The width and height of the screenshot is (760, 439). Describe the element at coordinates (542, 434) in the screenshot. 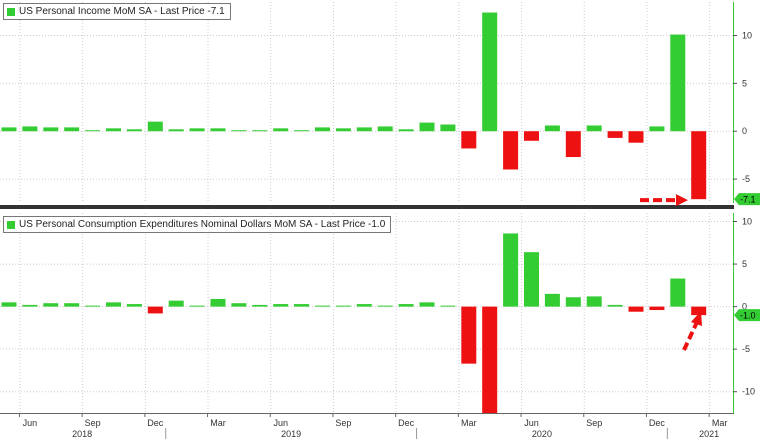

I see `x-year-label: 2020` at that location.